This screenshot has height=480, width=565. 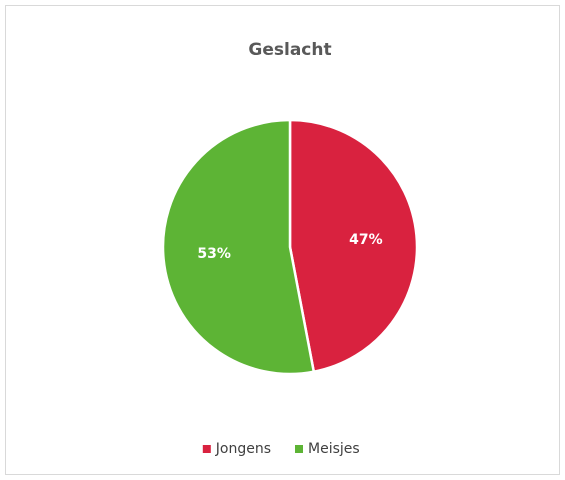 I want to click on legend-label: Meisjes, so click(x=334, y=449).